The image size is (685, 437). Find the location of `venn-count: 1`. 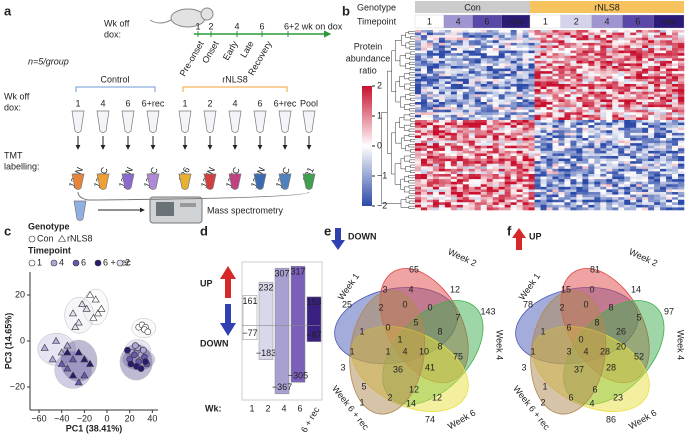

venn-count: 1 is located at coordinates (544, 386).